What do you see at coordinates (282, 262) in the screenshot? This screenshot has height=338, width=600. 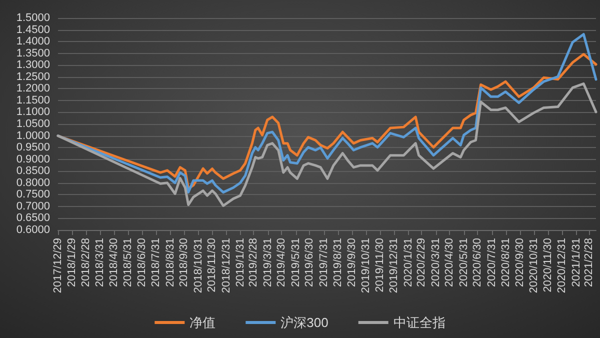 I see `x-tick-label: 2019/4/30` at bounding box center [282, 262].